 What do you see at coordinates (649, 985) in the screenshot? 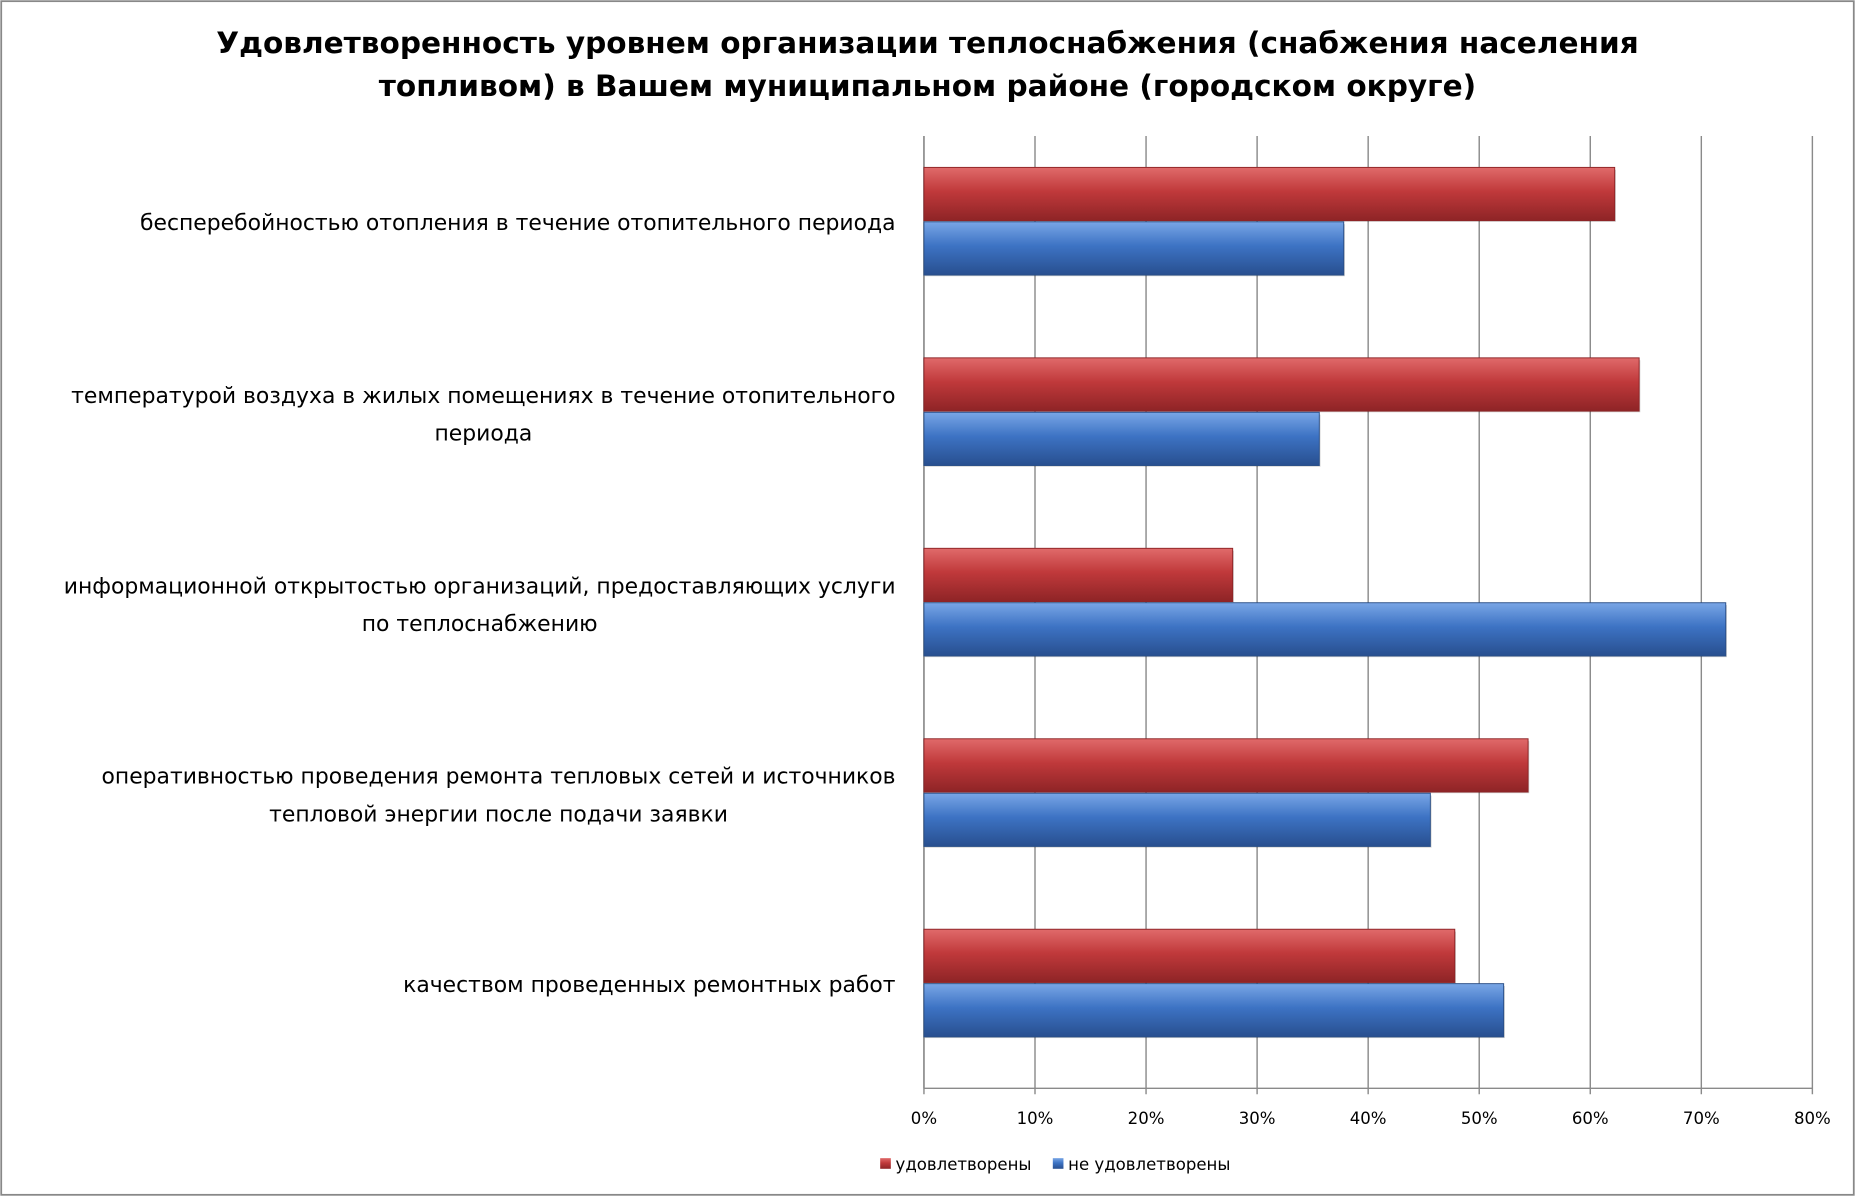
I see `category-label: качеством проведенных ремонтных работ` at bounding box center [649, 985].